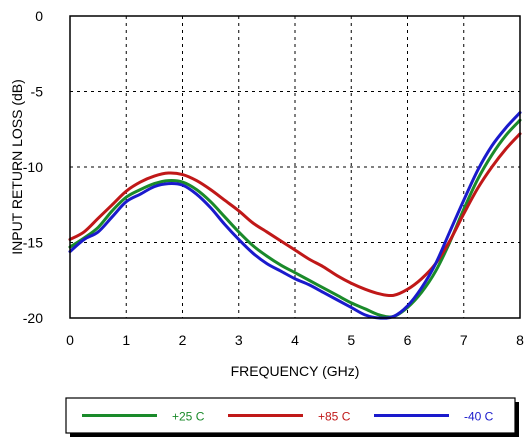  Describe the element at coordinates (464, 340) in the screenshot. I see `x-tick-label: 7` at that location.